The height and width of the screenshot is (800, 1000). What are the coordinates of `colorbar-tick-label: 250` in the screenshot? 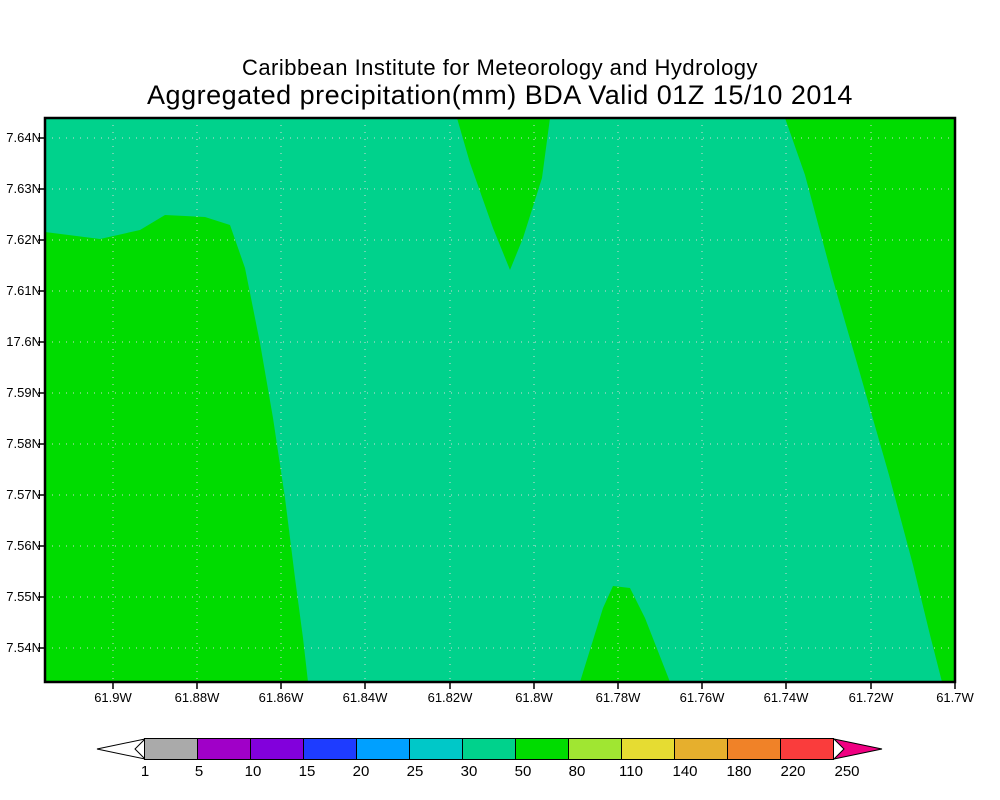 It's located at (847, 771).